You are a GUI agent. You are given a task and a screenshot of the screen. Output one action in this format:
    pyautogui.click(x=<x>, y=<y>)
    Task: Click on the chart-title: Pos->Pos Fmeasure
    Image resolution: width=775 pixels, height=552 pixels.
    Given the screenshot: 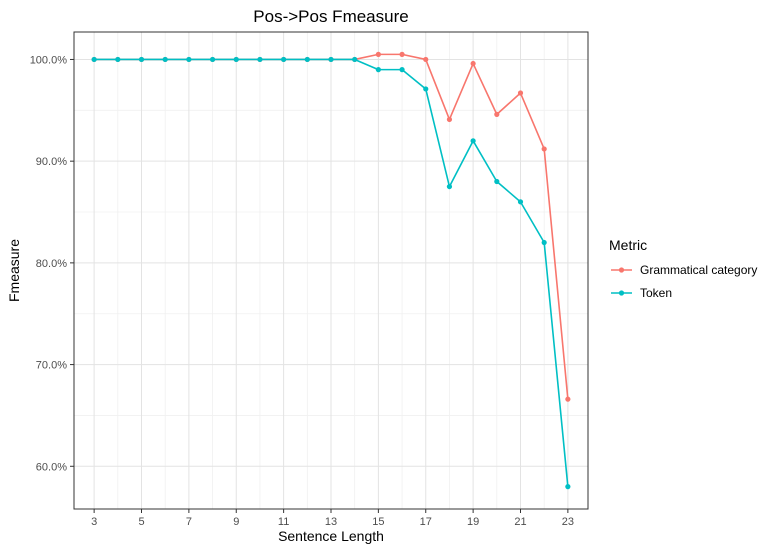 What is the action you would take?
    pyautogui.click(x=330, y=16)
    